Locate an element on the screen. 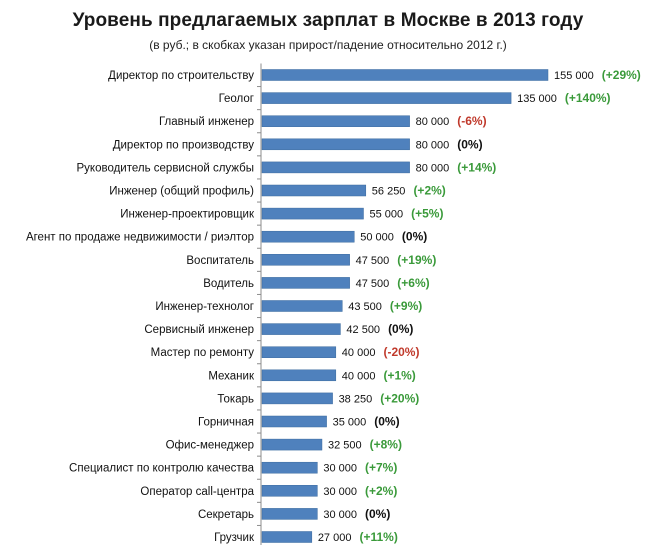  change-label: (+140%) is located at coordinates (588, 98).